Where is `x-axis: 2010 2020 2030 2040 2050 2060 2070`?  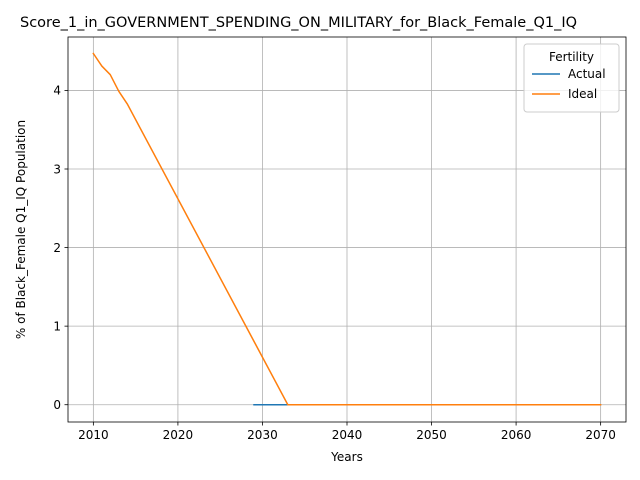
x-axis: 2010 2020 2030 2040 2050 2060 2070 is located at coordinates (347, 432).